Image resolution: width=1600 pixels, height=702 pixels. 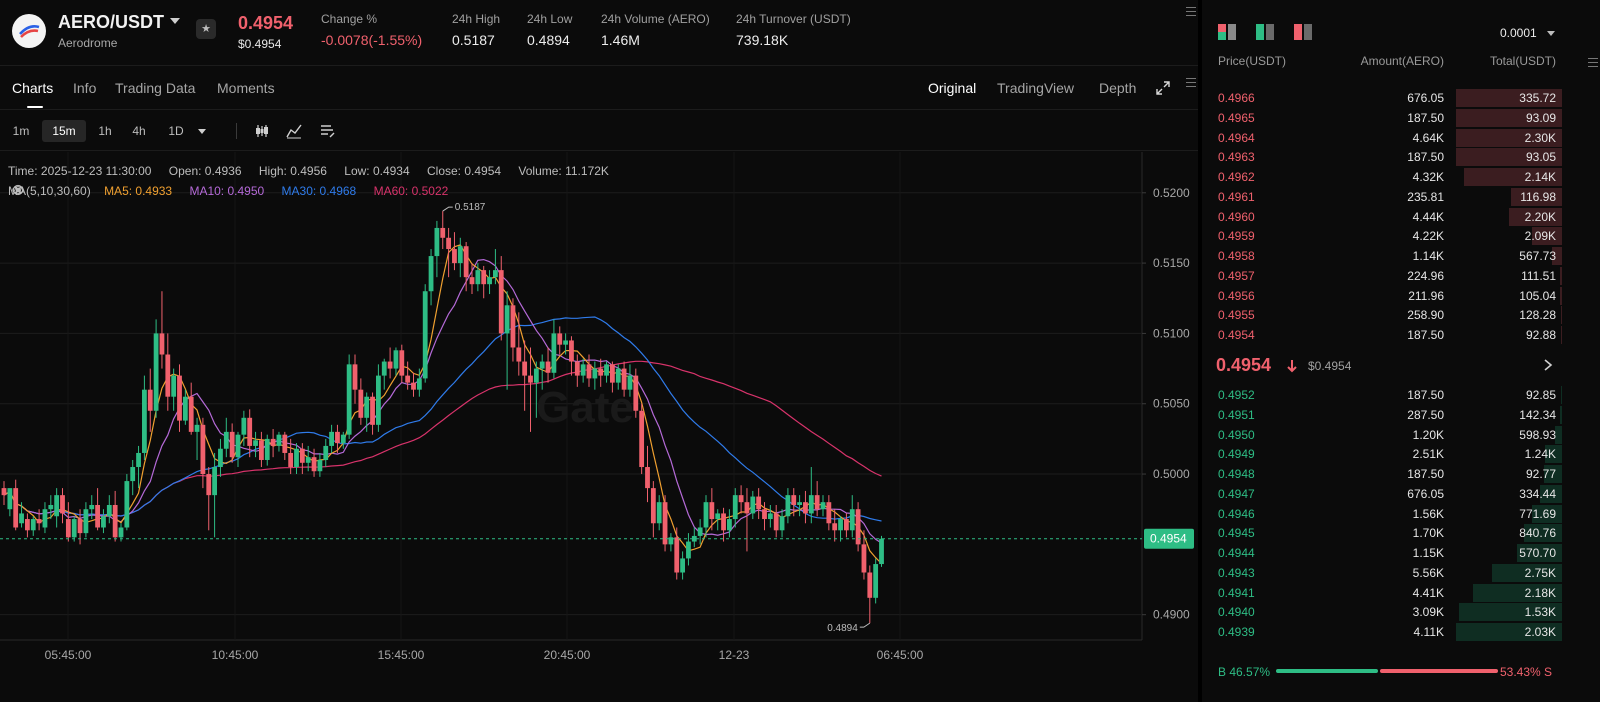 I want to click on tab-info: Info, so click(x=85, y=88).